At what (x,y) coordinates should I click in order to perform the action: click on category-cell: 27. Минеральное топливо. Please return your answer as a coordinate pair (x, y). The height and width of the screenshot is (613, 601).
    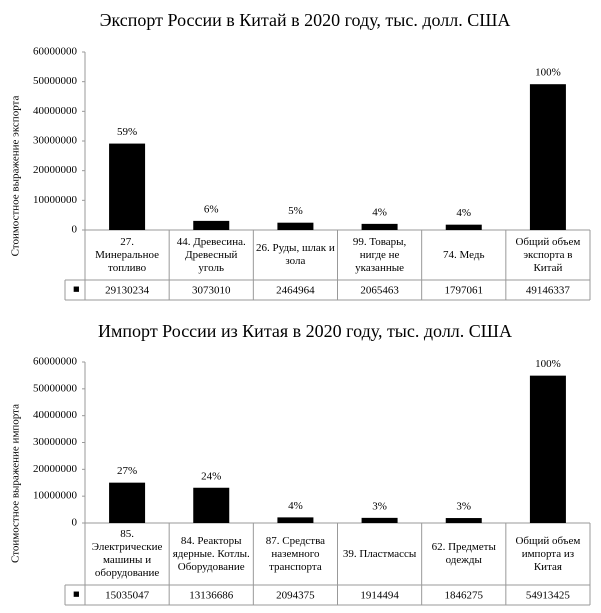
    Looking at the image, I should click on (127, 254).